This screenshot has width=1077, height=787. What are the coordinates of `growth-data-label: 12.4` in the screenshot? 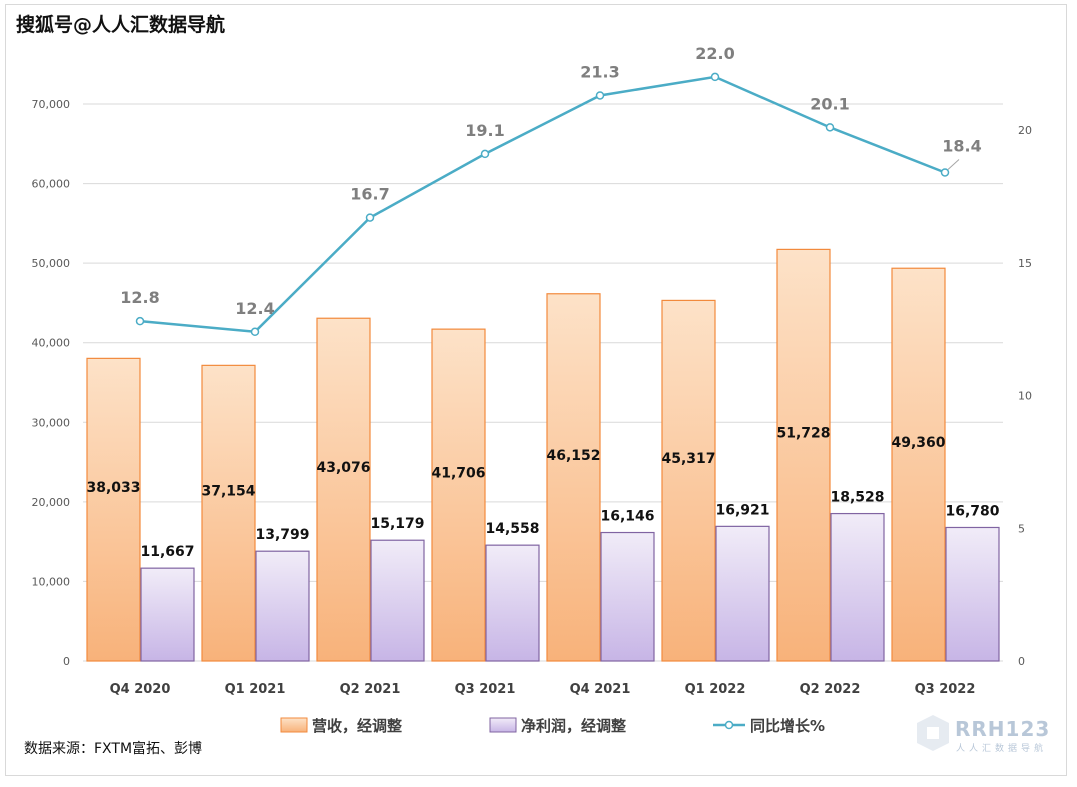 It's located at (254, 308).